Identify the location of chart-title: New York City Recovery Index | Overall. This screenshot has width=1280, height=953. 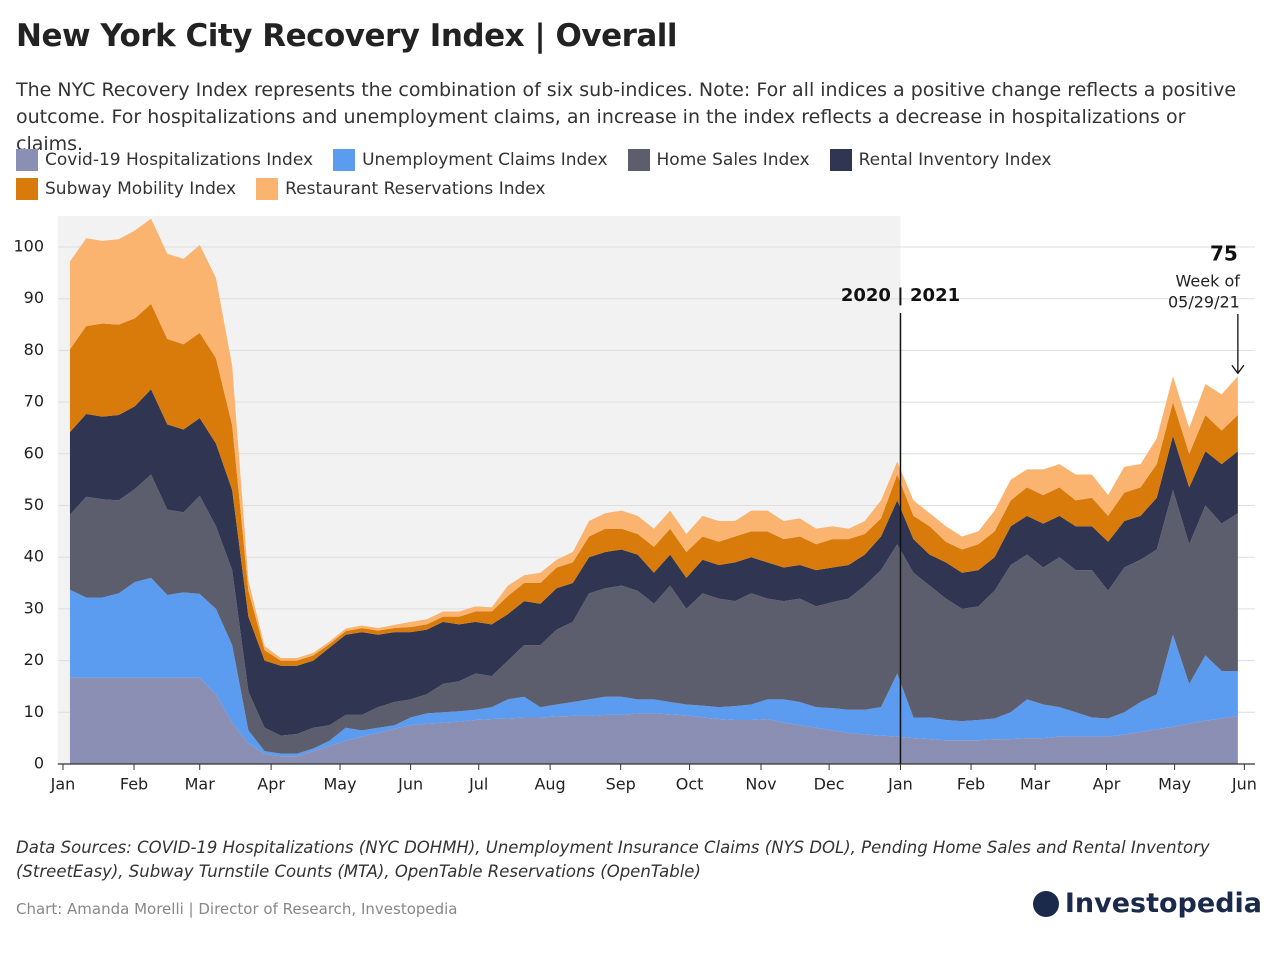
(347, 36).